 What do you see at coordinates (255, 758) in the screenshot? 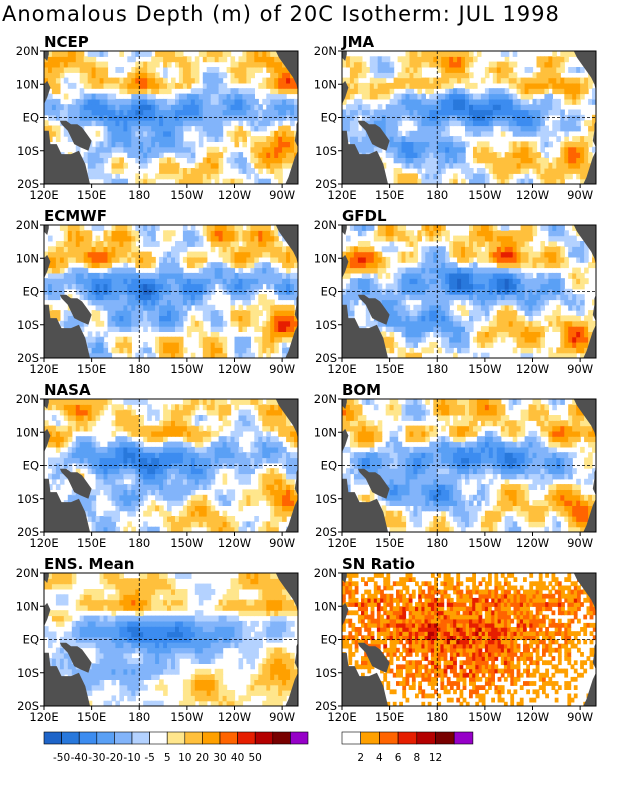
I see `colorbar-label: 50` at bounding box center [255, 758].